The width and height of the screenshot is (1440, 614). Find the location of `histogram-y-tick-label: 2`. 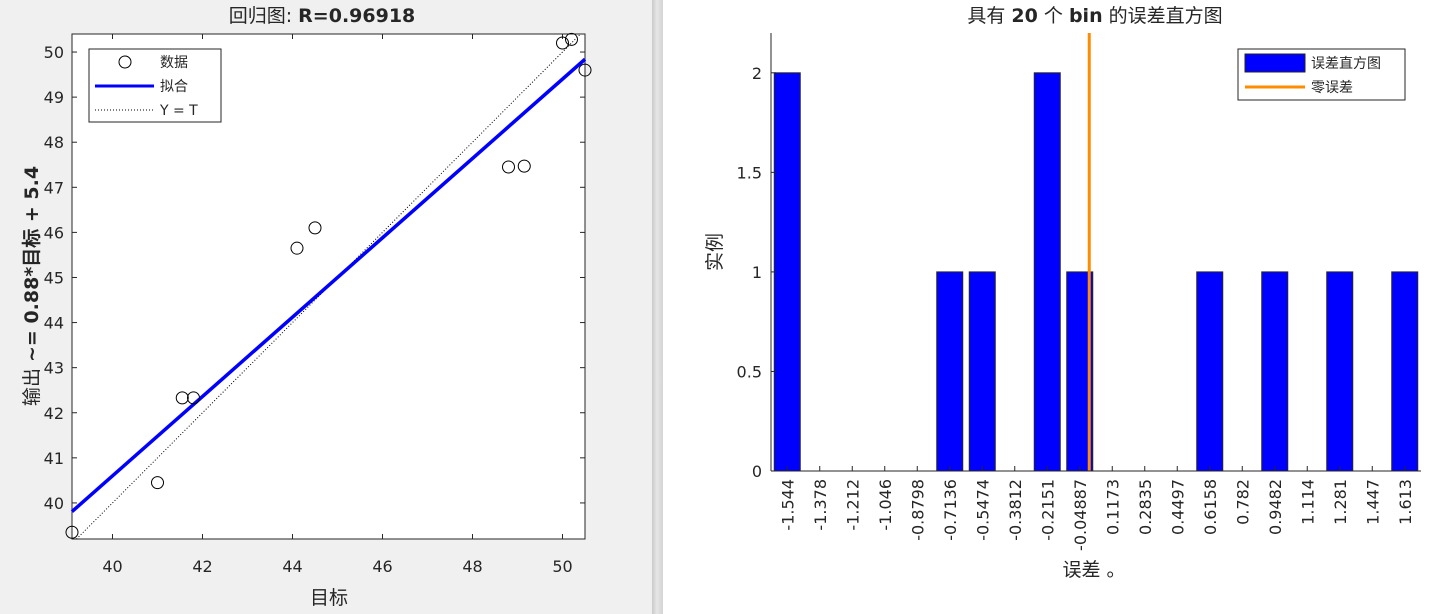

histogram-y-tick-label: 2 is located at coordinates (757, 73).